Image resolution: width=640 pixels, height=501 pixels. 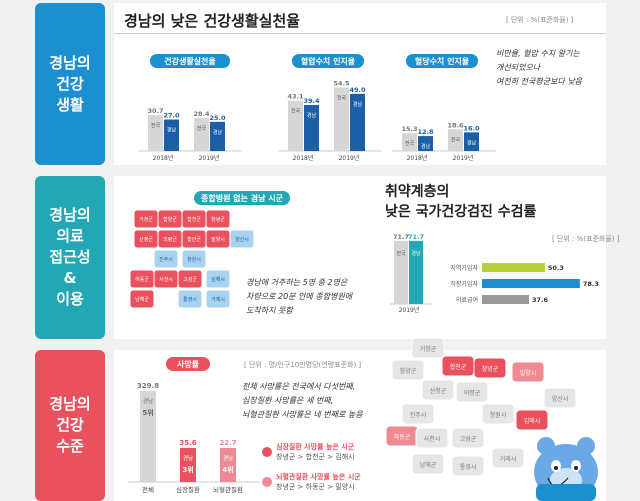 What do you see at coordinates (566, 469) in the screenshot?
I see `bear-mascot` at bounding box center [566, 469].